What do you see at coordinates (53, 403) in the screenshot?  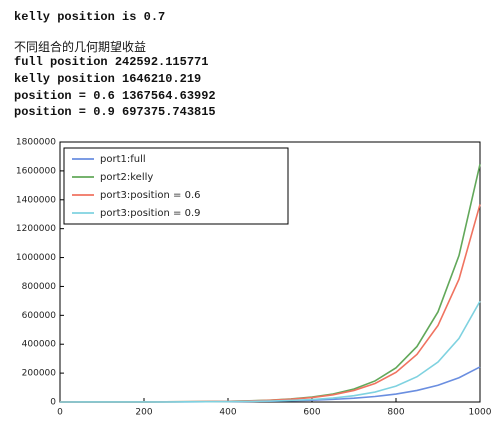 I see `y-tick-label: 0` at bounding box center [53, 403].